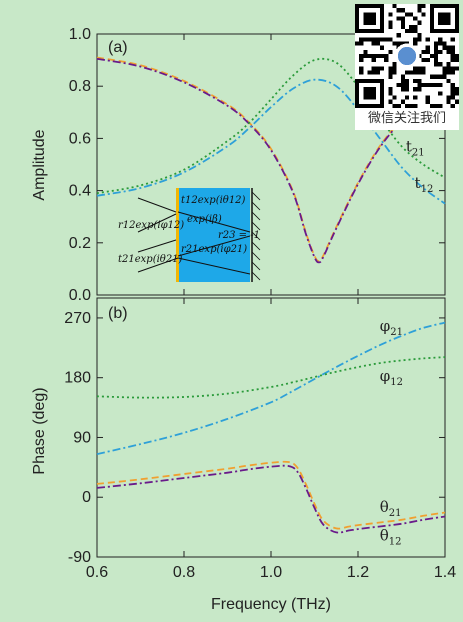 This screenshot has height=622, width=463. What do you see at coordinates (86, 497) in the screenshot?
I see `panel-b-ytick-label-1: 0` at bounding box center [86, 497].